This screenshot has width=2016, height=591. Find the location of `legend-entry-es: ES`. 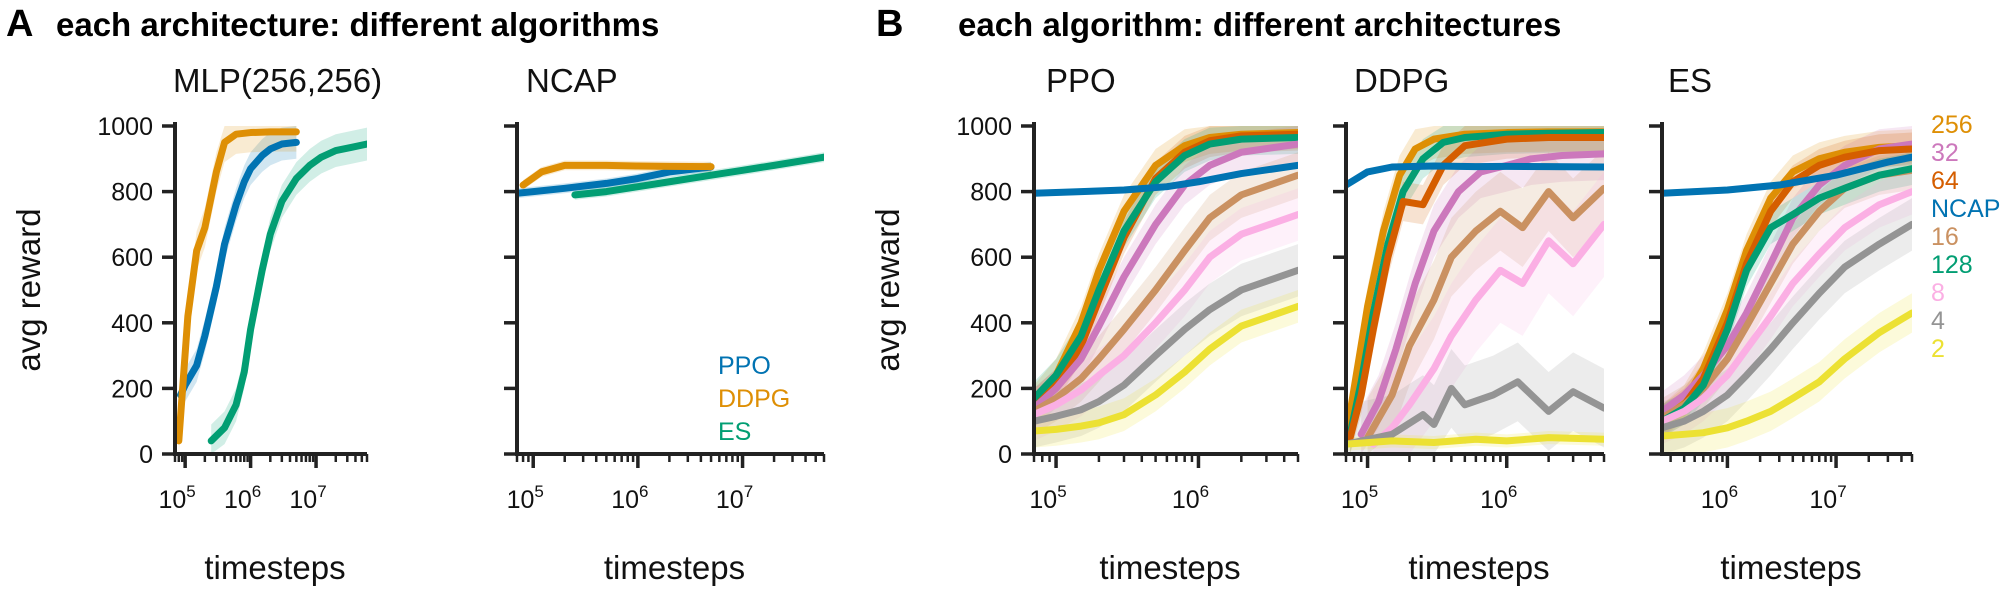

legend-entry-es: ES is located at coordinates (734, 432).